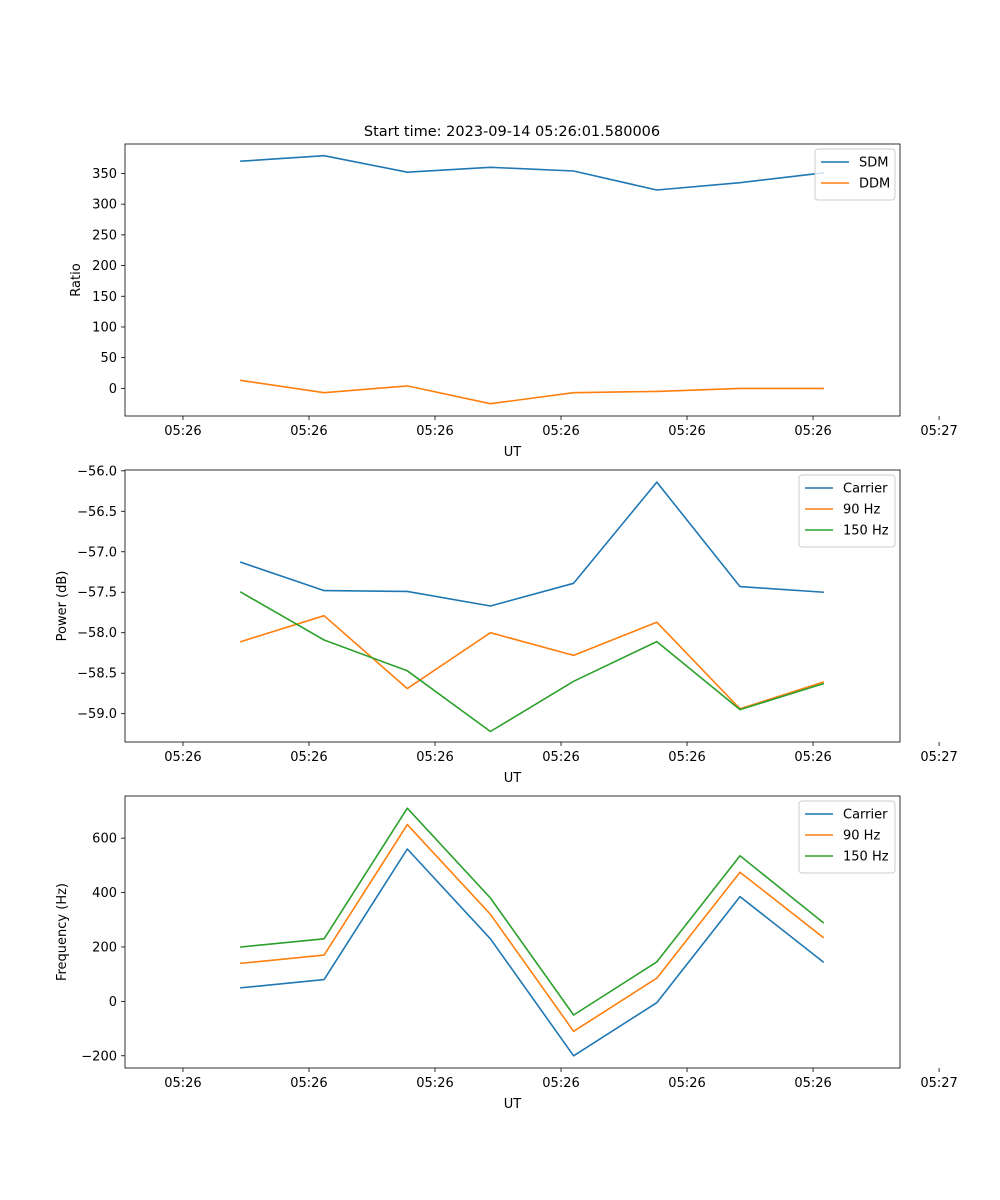  Describe the element at coordinates (97, 471) in the screenshot. I see `y-tick-label: −56.0` at that location.